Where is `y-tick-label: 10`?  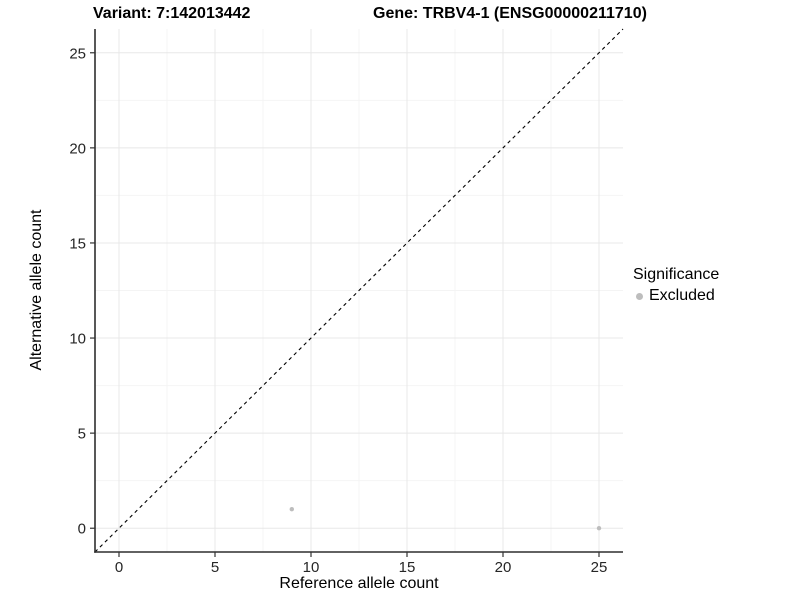
y-tick-label: 10 is located at coordinates (77, 339).